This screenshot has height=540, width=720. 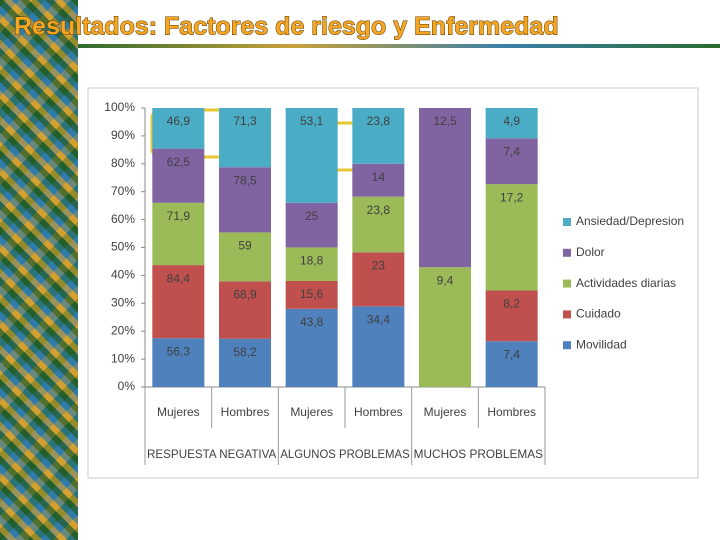 I want to click on y-tick-label: 20%, so click(x=123, y=330).